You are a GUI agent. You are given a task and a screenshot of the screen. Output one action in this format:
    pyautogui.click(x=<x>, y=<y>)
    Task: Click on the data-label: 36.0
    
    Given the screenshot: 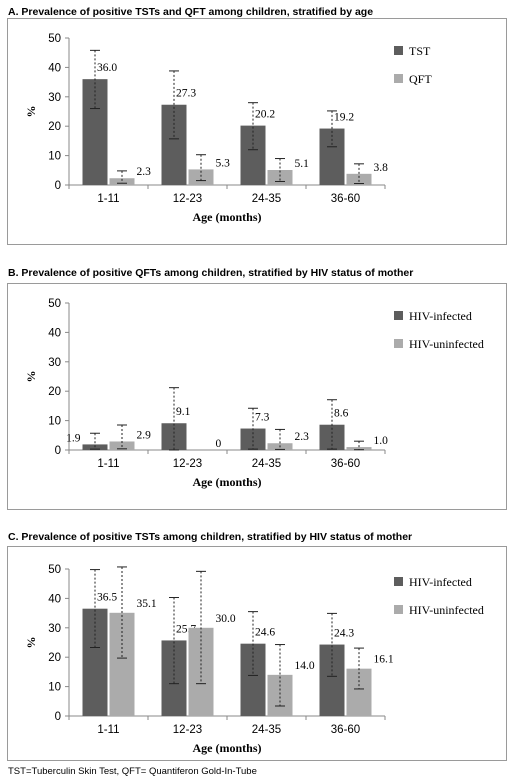 What is the action you would take?
    pyautogui.click(x=107, y=68)
    